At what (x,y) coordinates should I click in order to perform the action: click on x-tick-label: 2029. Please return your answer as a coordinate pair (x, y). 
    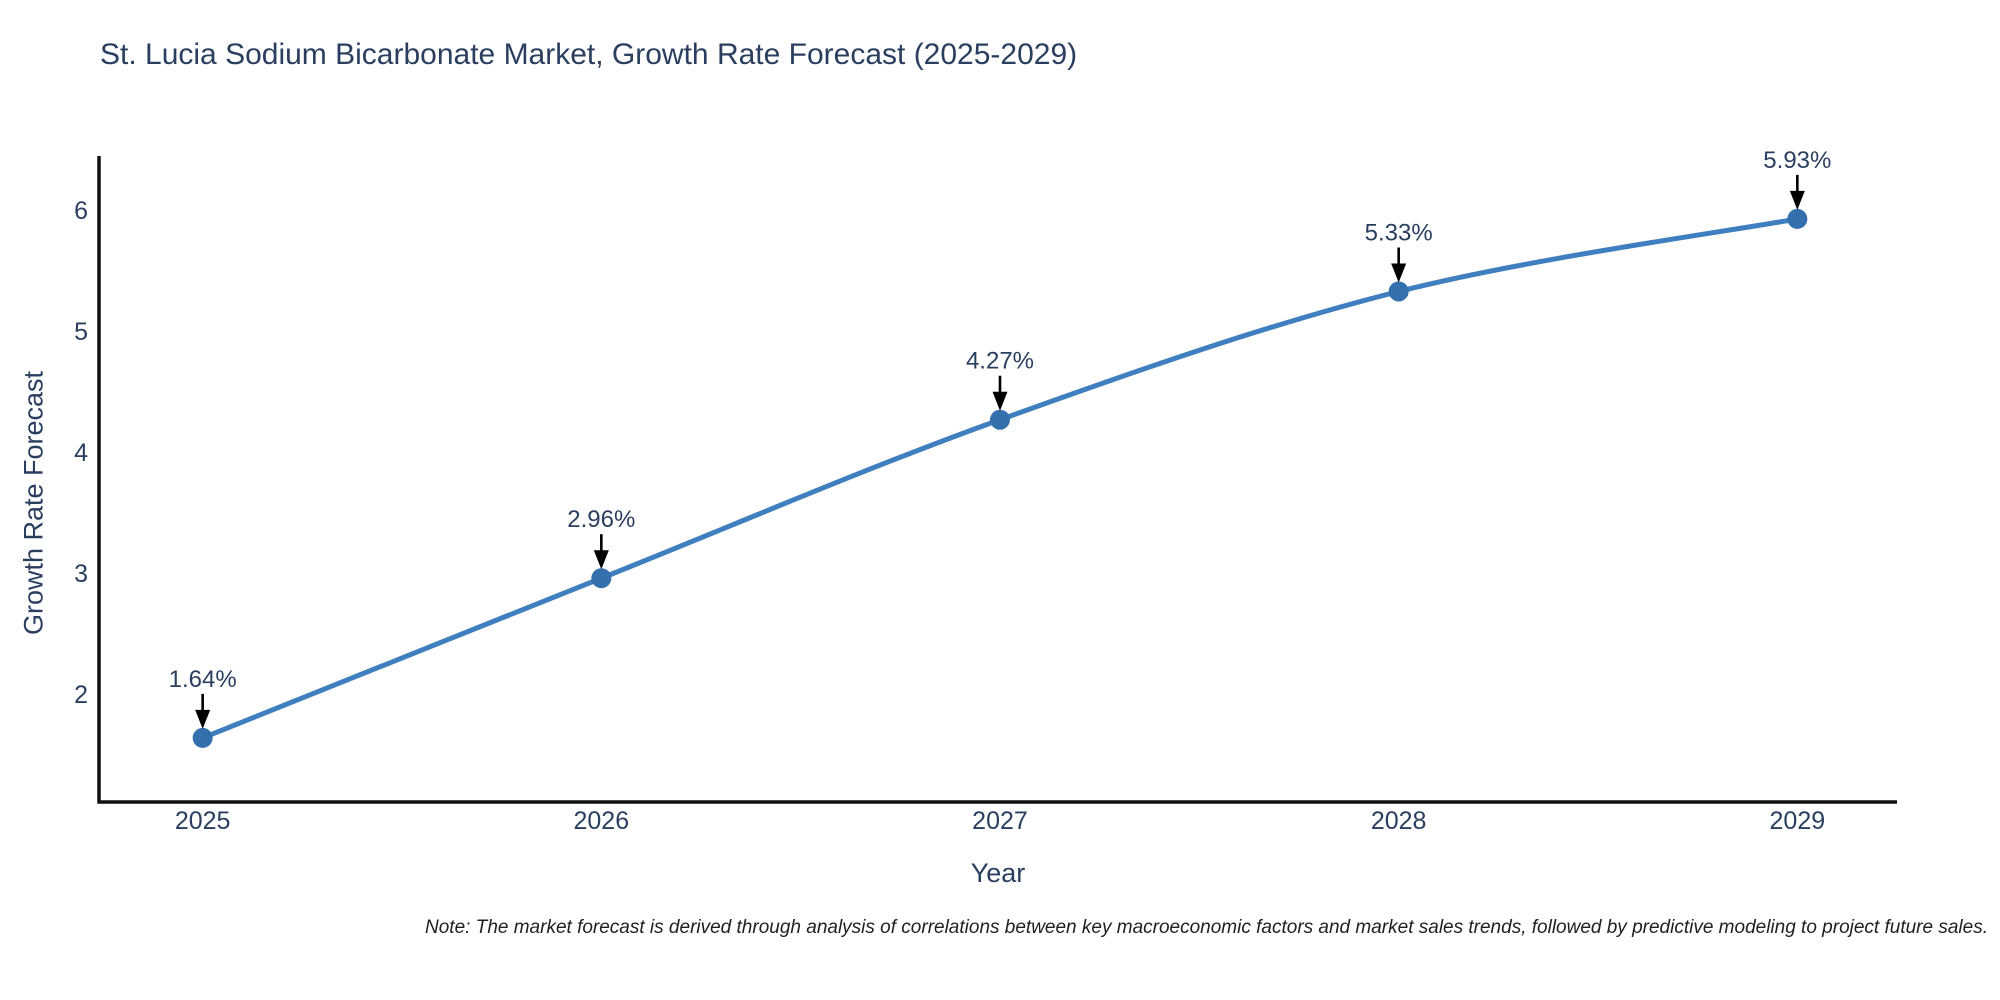
    Looking at the image, I should click on (1798, 821).